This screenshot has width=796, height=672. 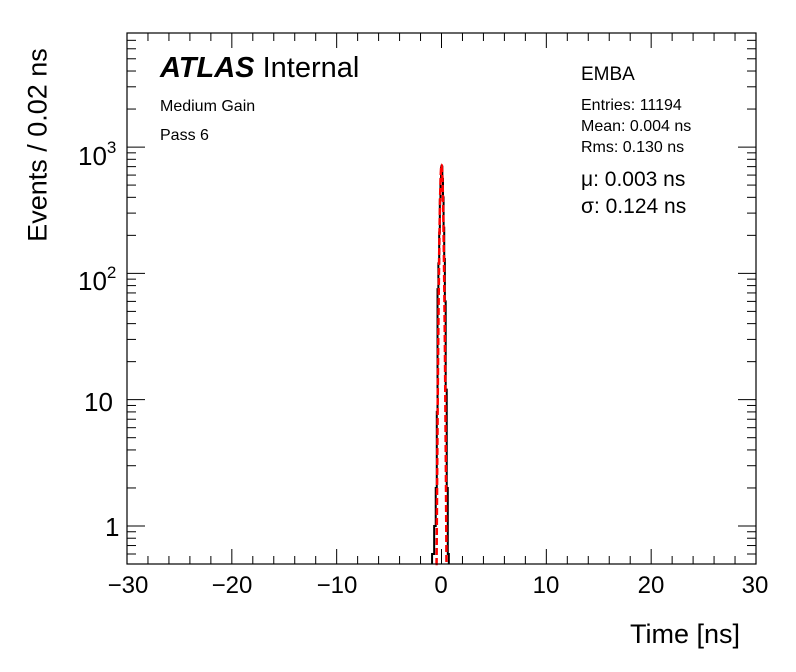 I want to click on histogram-layer, so click(x=440, y=364).